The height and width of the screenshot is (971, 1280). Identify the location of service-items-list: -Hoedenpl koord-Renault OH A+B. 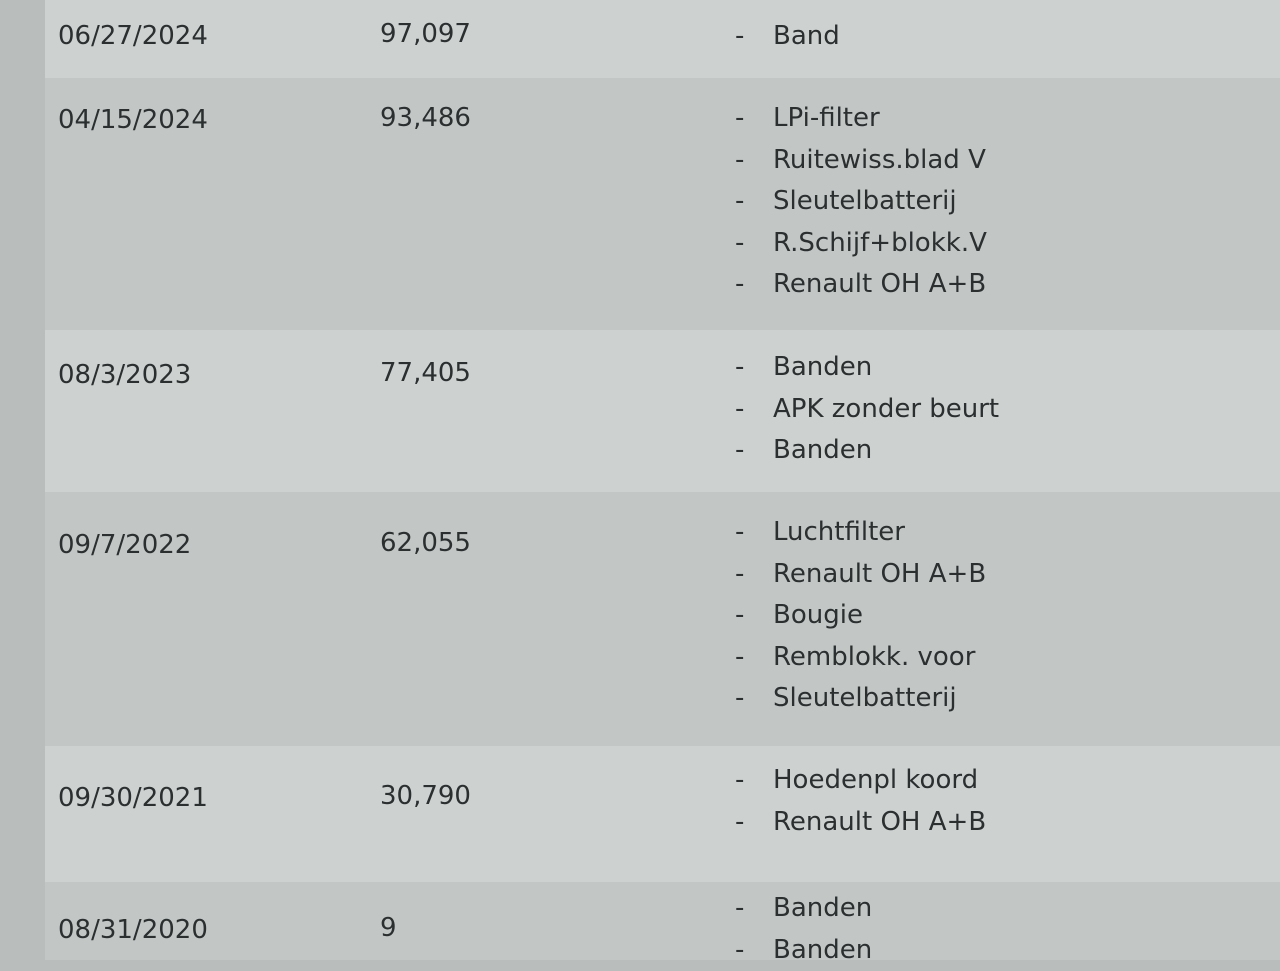
(860, 801).